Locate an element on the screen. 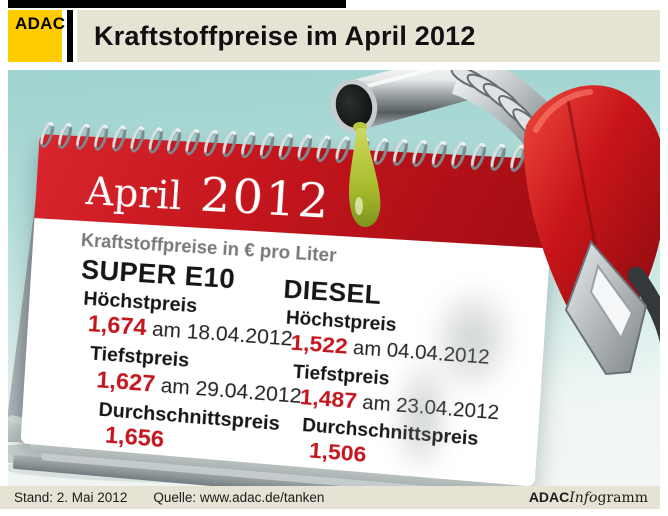  top-black-bar is located at coordinates (177, 4).